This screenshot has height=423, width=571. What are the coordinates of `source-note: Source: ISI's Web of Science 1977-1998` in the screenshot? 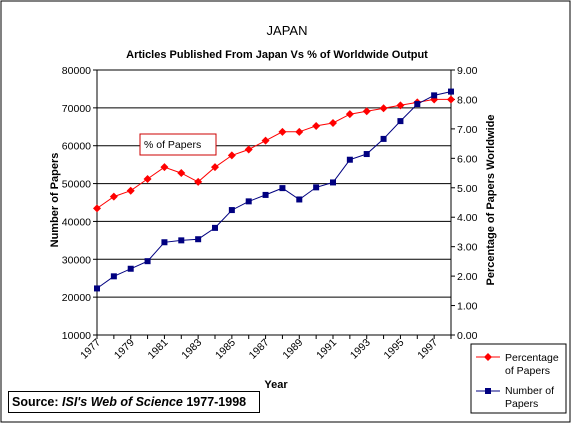 It's located at (134, 402).